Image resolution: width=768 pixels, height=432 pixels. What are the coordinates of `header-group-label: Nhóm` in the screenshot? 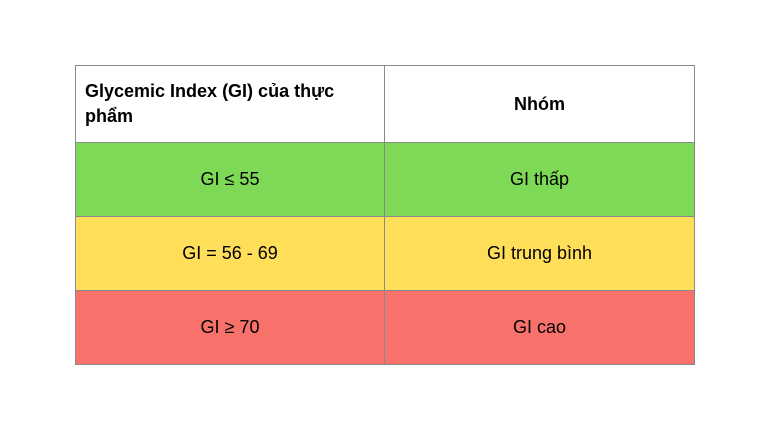 It's located at (539, 103).